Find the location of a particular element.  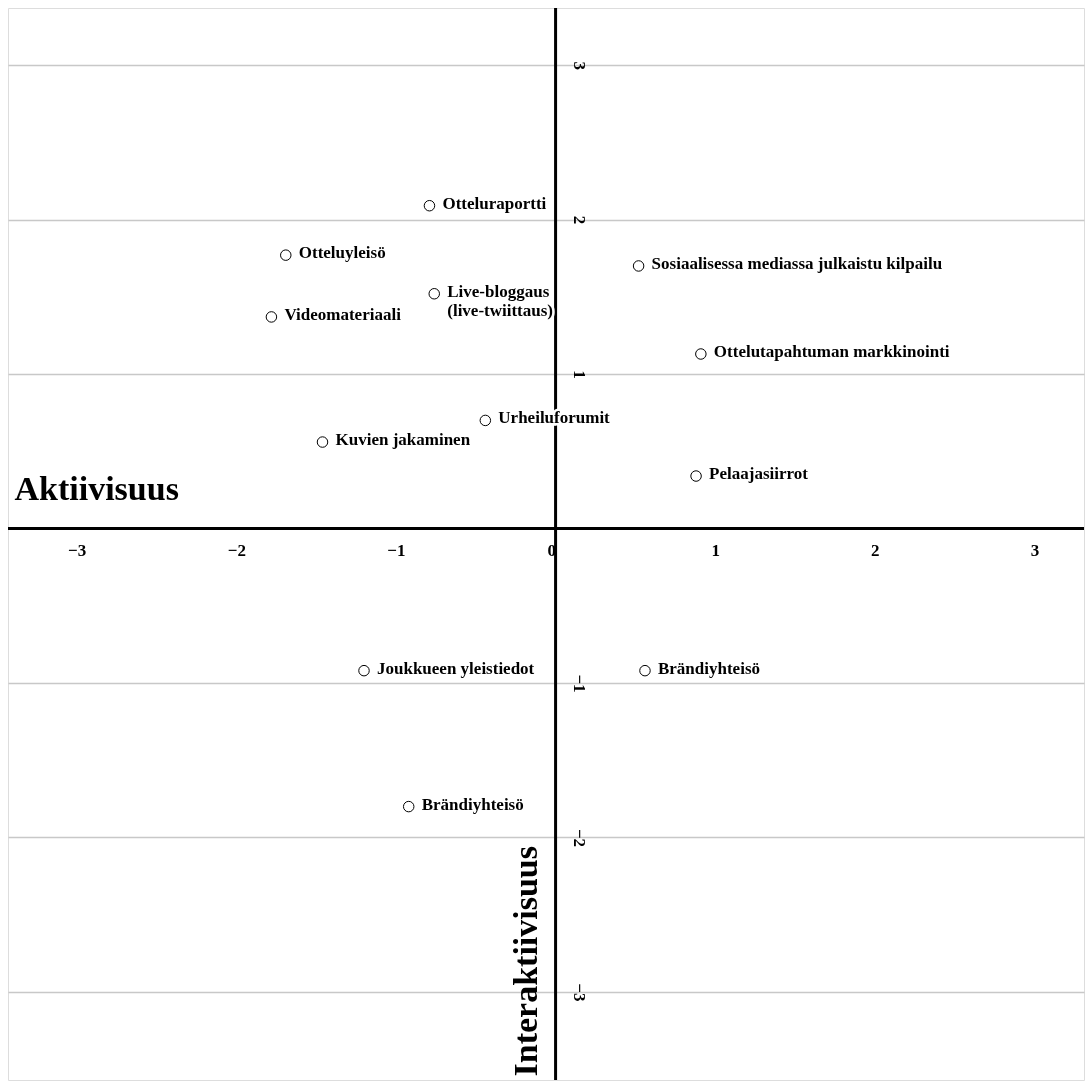

x-axis-title: Aktiivisuus is located at coordinates (96, 489).